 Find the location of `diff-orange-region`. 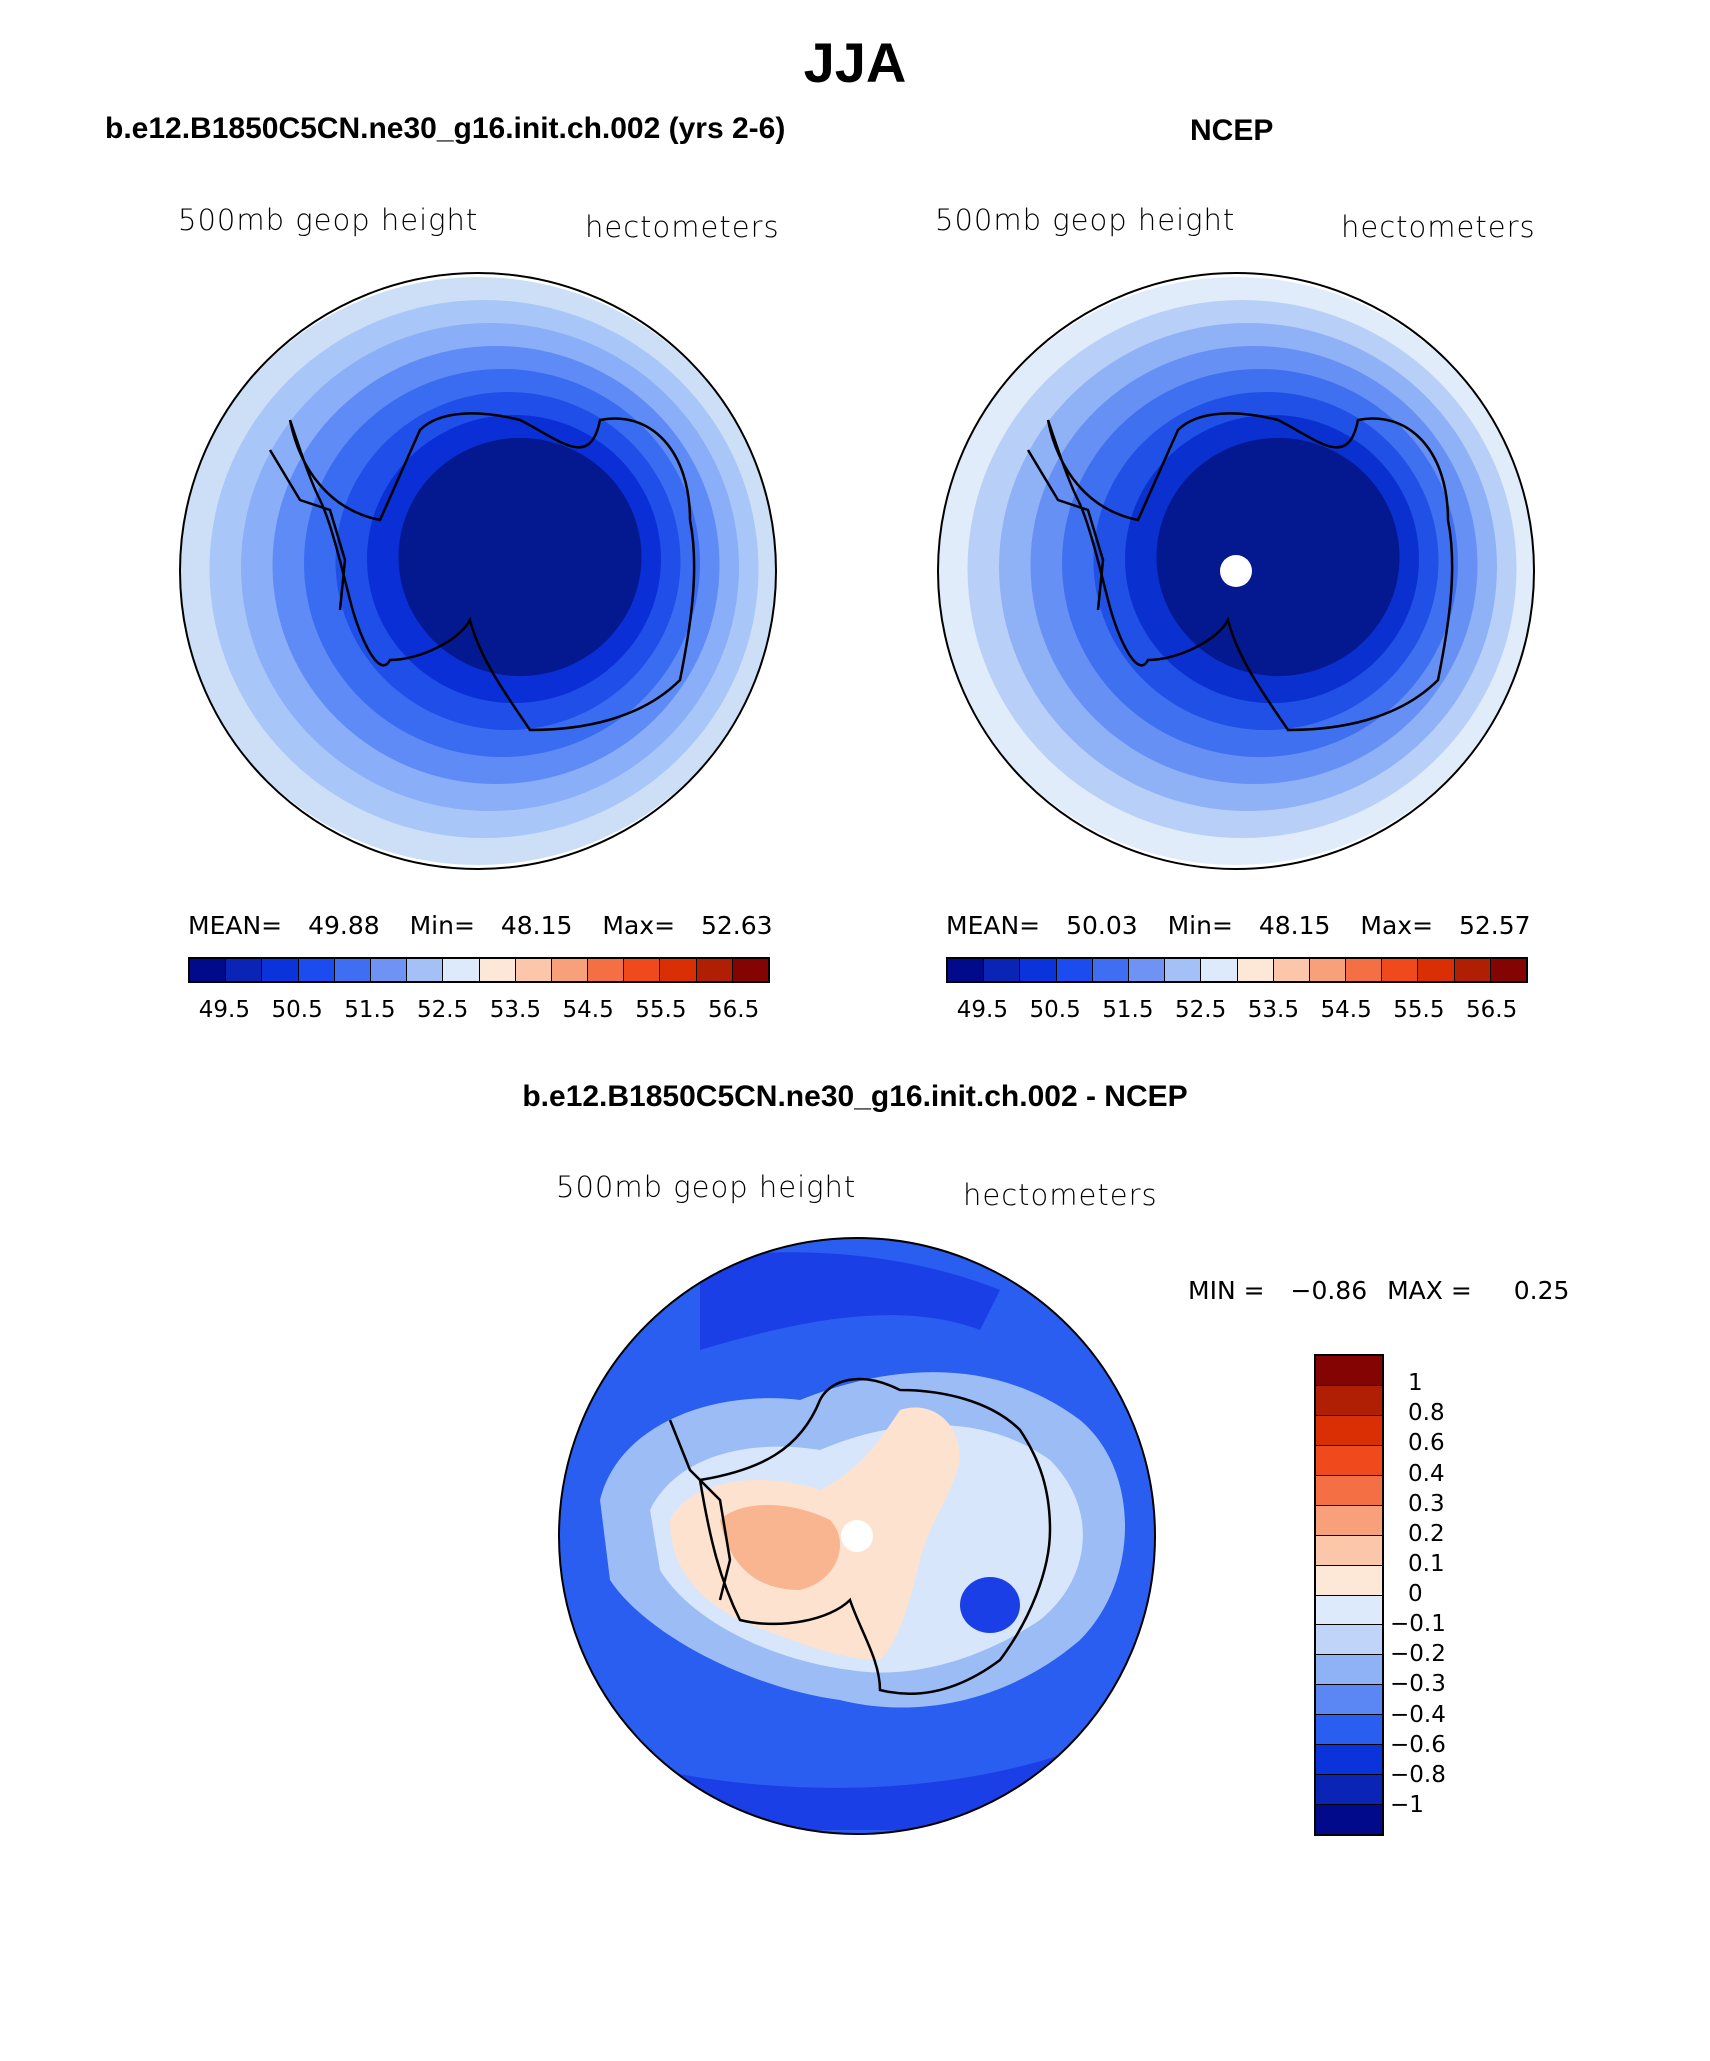

diff-orange-region is located at coordinates (780, 1547).